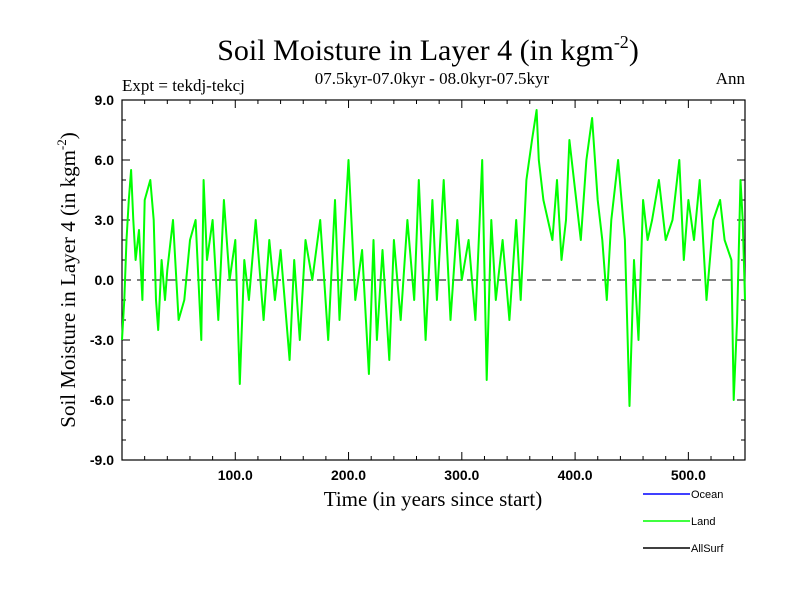 The height and width of the screenshot is (600, 800). What do you see at coordinates (68, 135) in the screenshot?
I see `y-axis-label-close: )` at bounding box center [68, 135].